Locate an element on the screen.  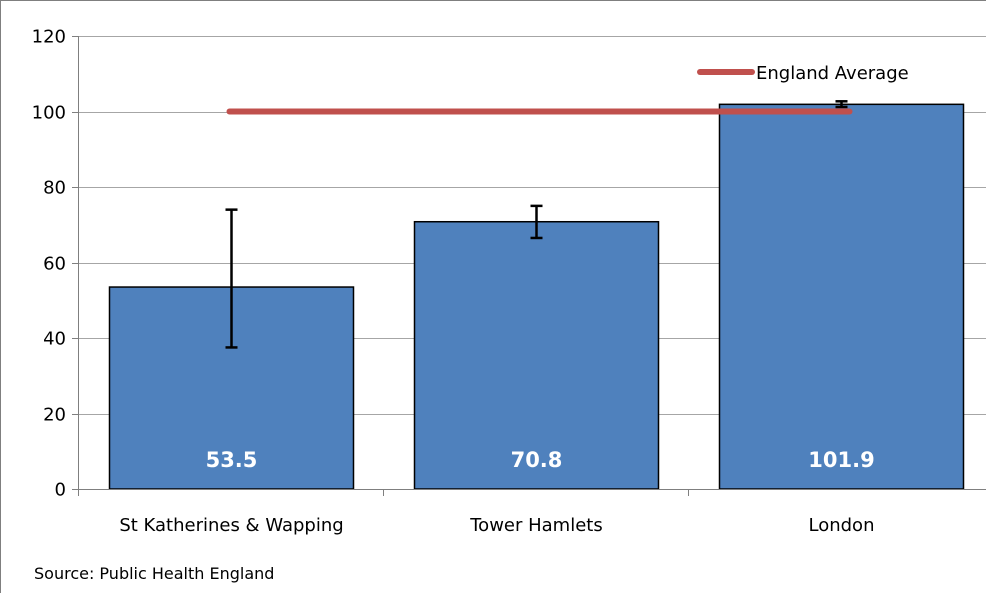
legend: England Average is located at coordinates (803, 73).